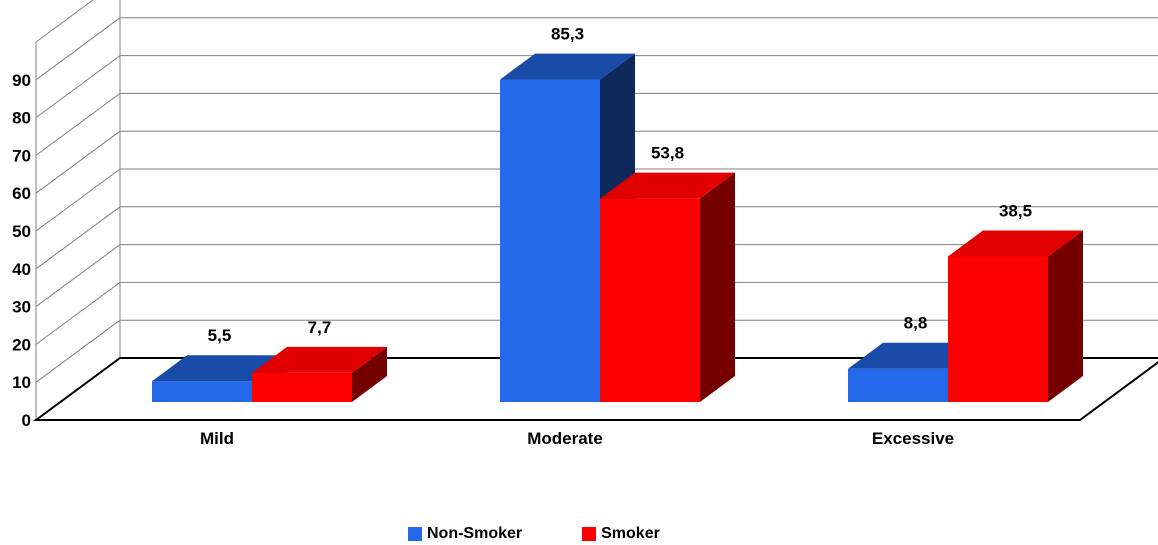 The height and width of the screenshot is (545, 1158). What do you see at coordinates (564, 534) in the screenshot?
I see `legend: Non-Smoker Smoker` at bounding box center [564, 534].